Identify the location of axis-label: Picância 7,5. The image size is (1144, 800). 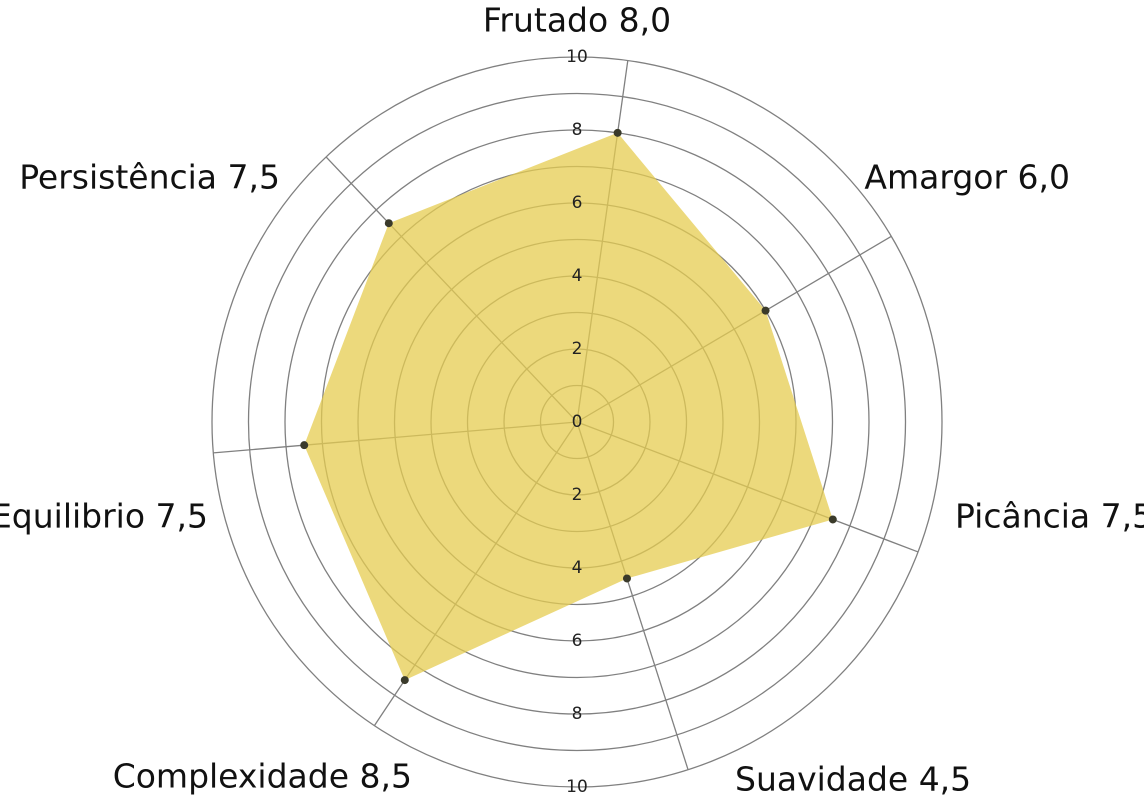
(1049, 516).